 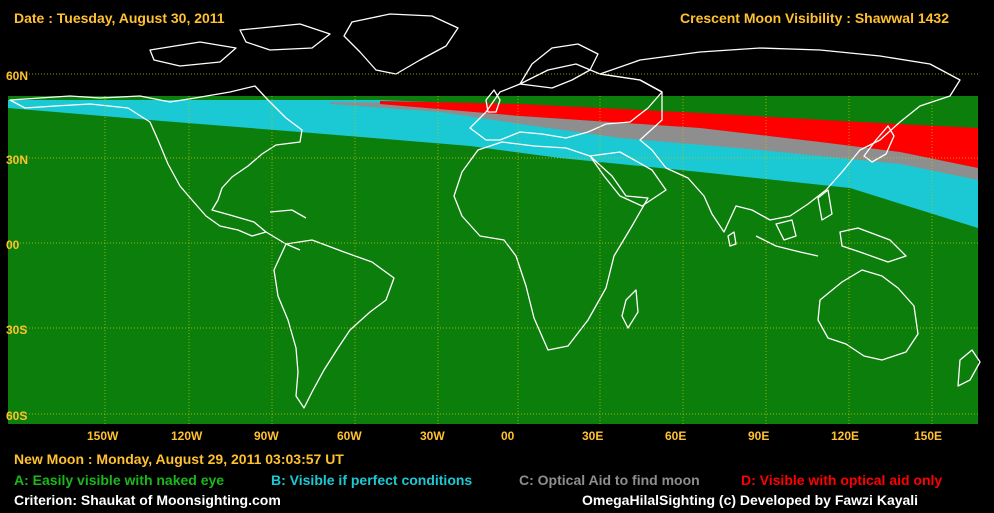 What do you see at coordinates (676, 436) in the screenshot?
I see `lon-label-60e: 60E` at bounding box center [676, 436].